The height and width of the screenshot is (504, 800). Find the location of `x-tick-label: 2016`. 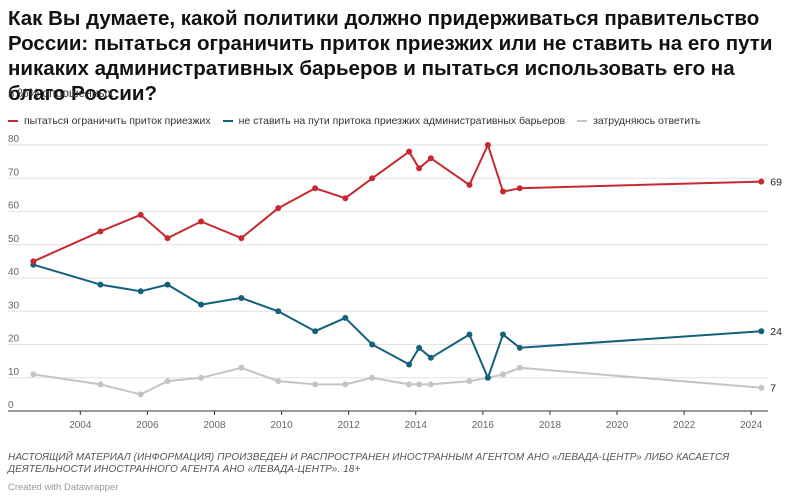

x-tick-label: 2016 is located at coordinates (483, 425).